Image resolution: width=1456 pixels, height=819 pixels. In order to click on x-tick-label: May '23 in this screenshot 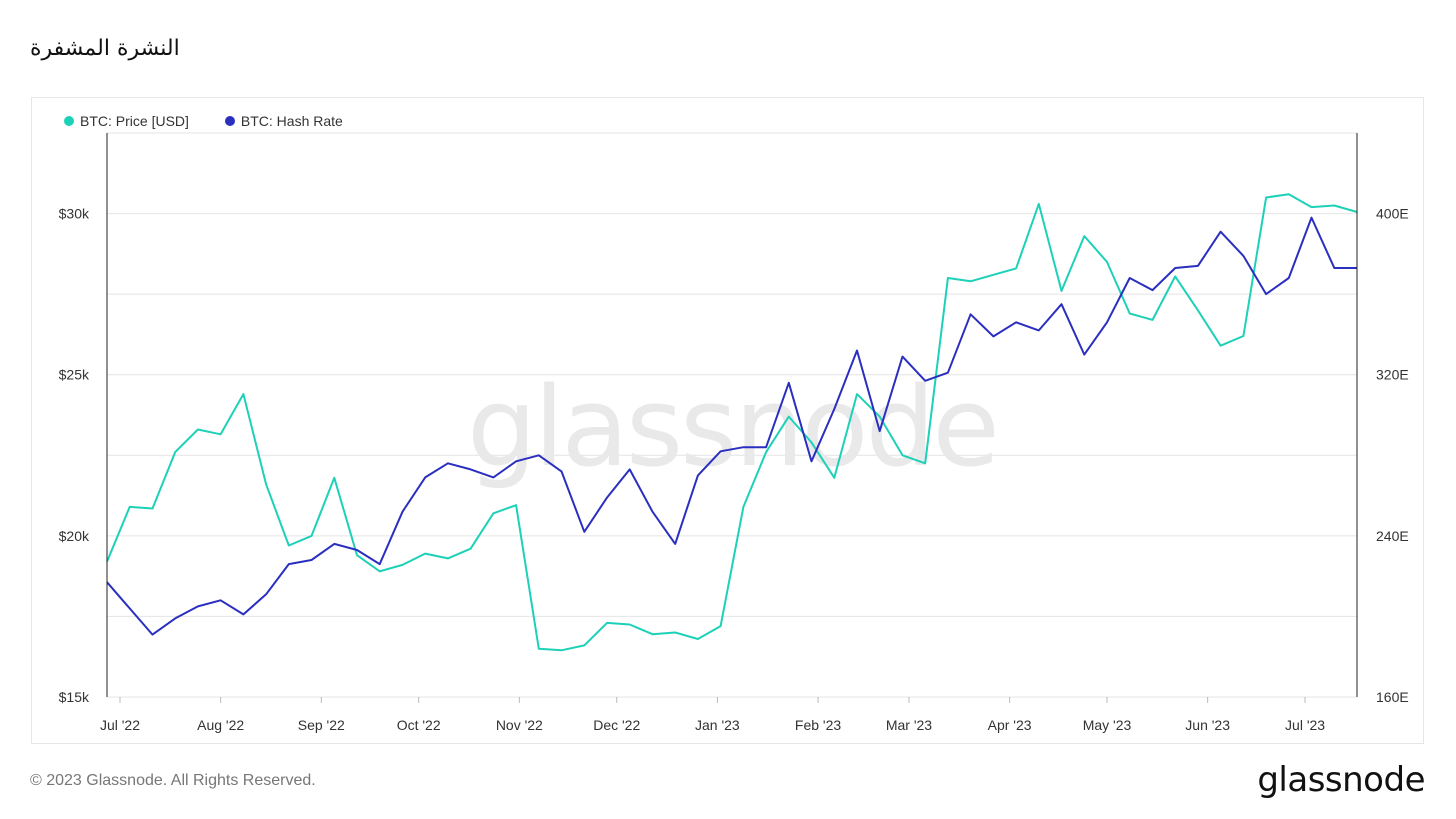, I will do `click(1107, 725)`.